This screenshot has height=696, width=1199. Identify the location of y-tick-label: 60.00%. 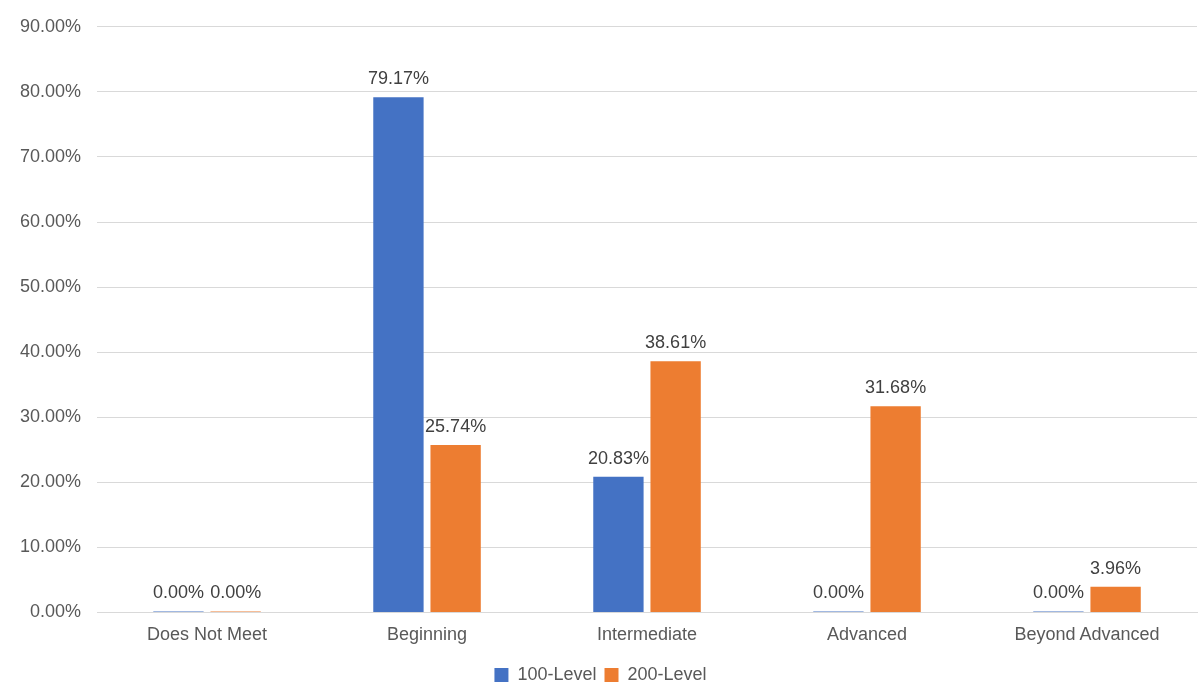
(50, 220).